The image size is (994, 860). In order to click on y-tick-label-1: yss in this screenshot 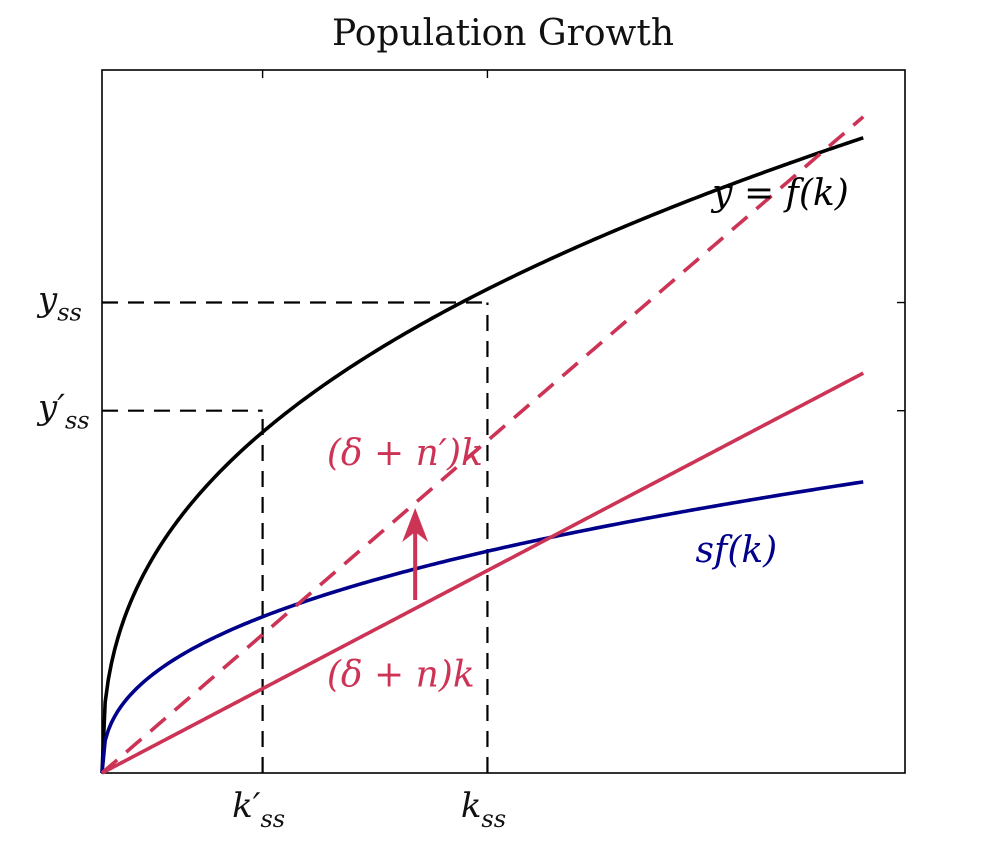, I will do `click(59, 303)`.